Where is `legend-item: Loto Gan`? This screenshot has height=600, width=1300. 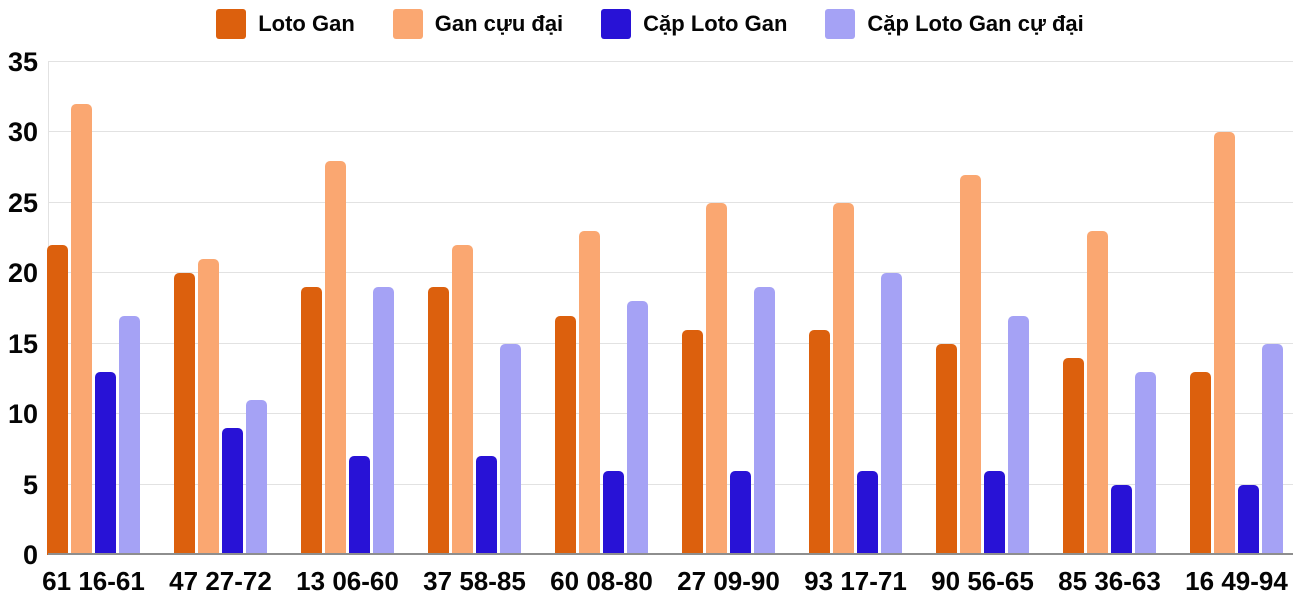
legend-item: Loto Gan is located at coordinates (285, 24).